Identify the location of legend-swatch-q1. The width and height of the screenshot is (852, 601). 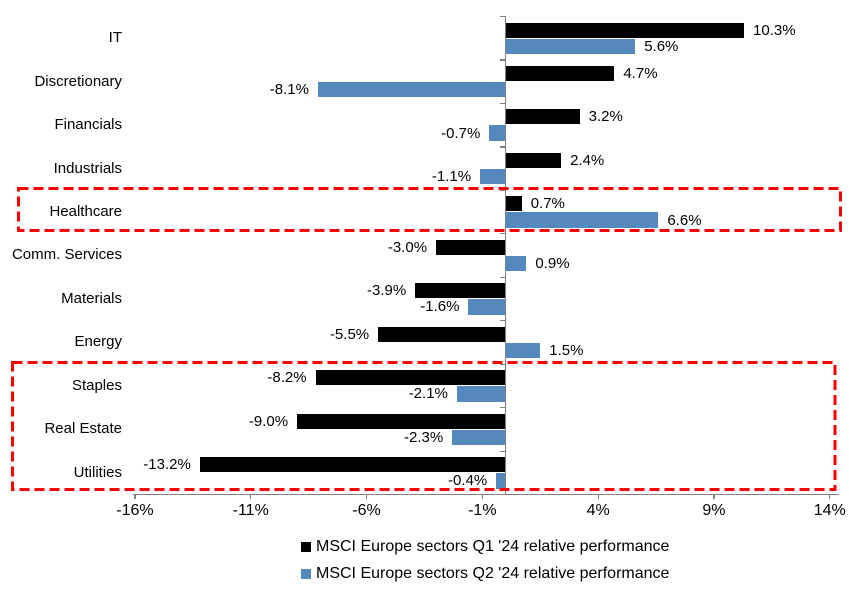
(306, 547).